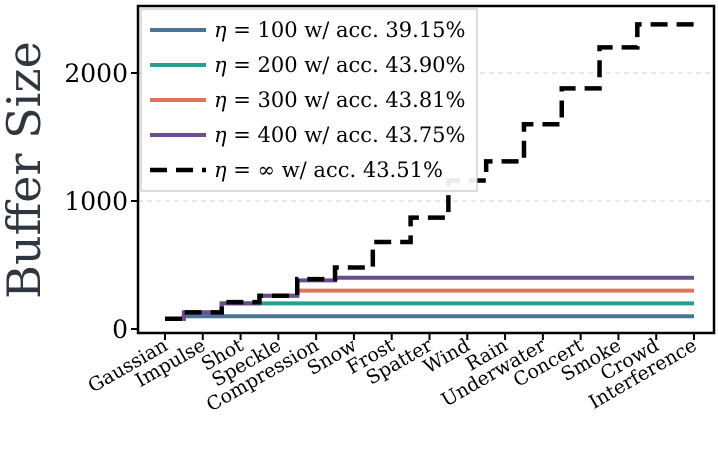  Describe the element at coordinates (340, 100) in the screenshot. I see `legend-label: η = 300 w/ acc. 43.81%` at that location.